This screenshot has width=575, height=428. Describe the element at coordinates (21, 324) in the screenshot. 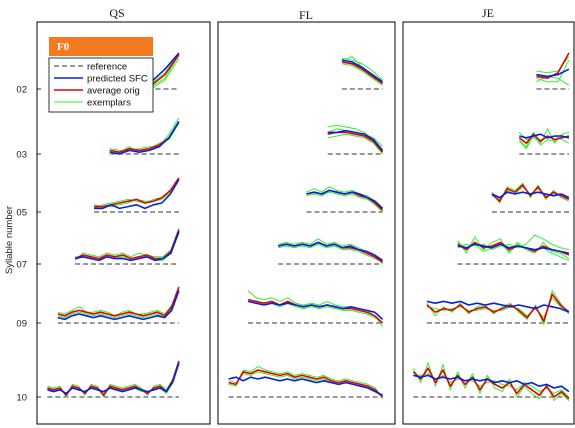

I see `y-tick-label-09: 09` at that location.